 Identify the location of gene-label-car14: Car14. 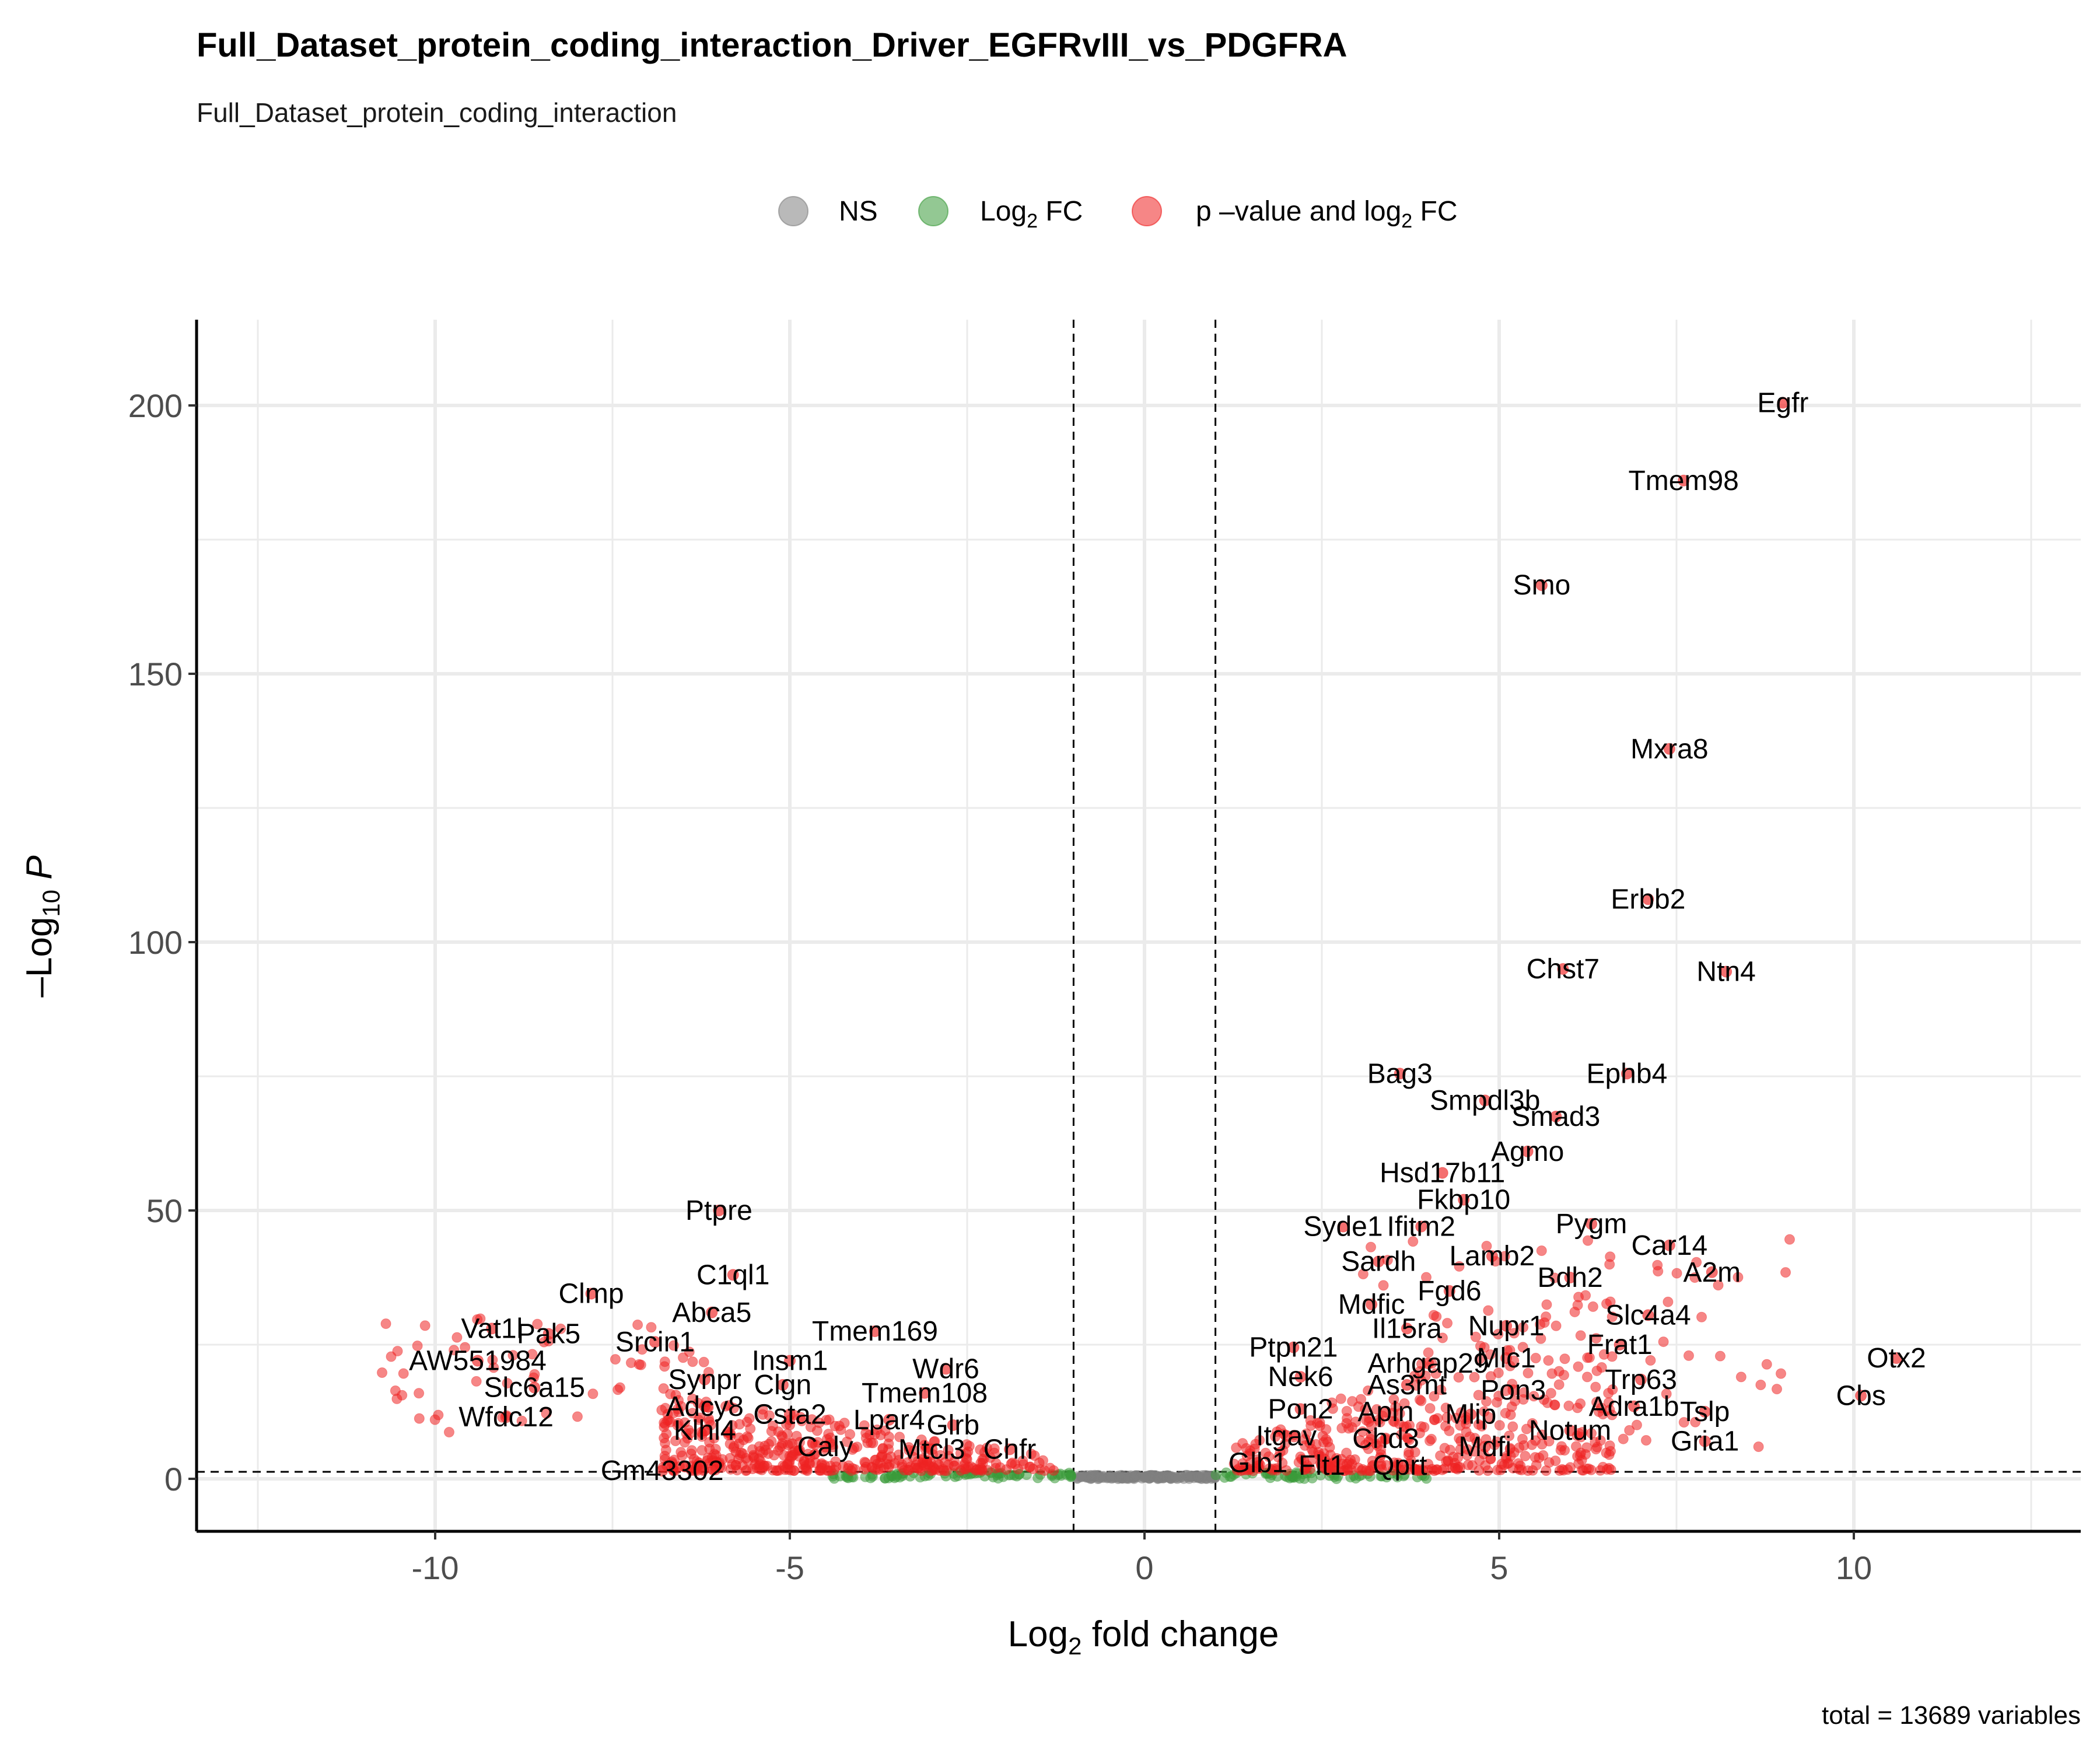
(1669, 1245).